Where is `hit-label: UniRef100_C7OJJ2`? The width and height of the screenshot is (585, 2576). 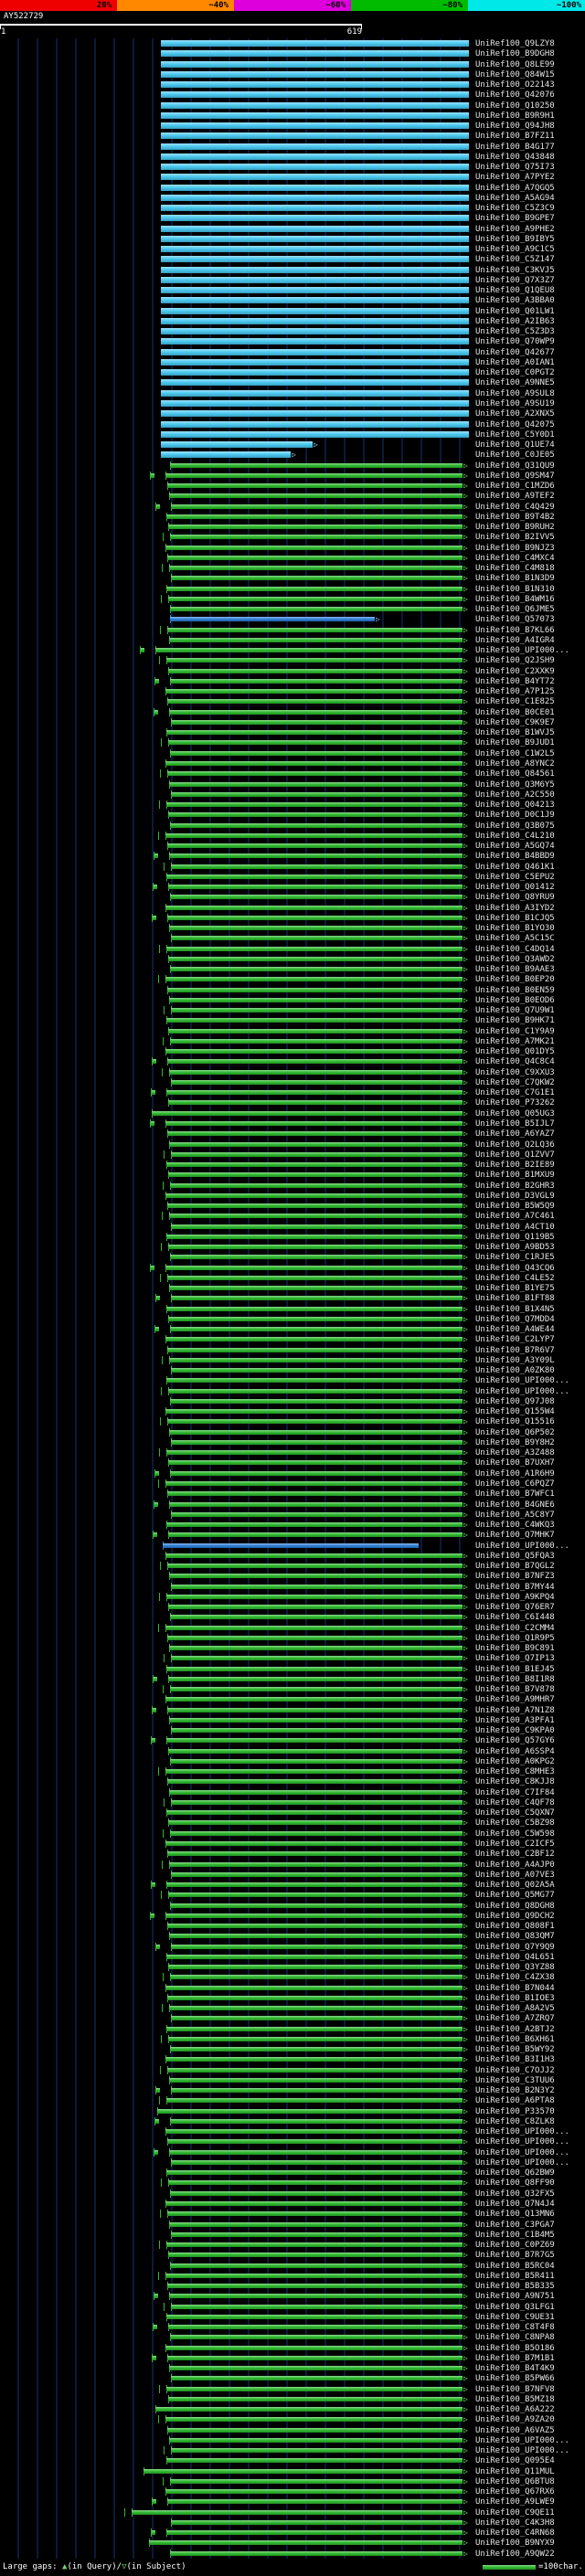
hit-label: UniRef100_C7OJJ2 is located at coordinates (515, 2070).